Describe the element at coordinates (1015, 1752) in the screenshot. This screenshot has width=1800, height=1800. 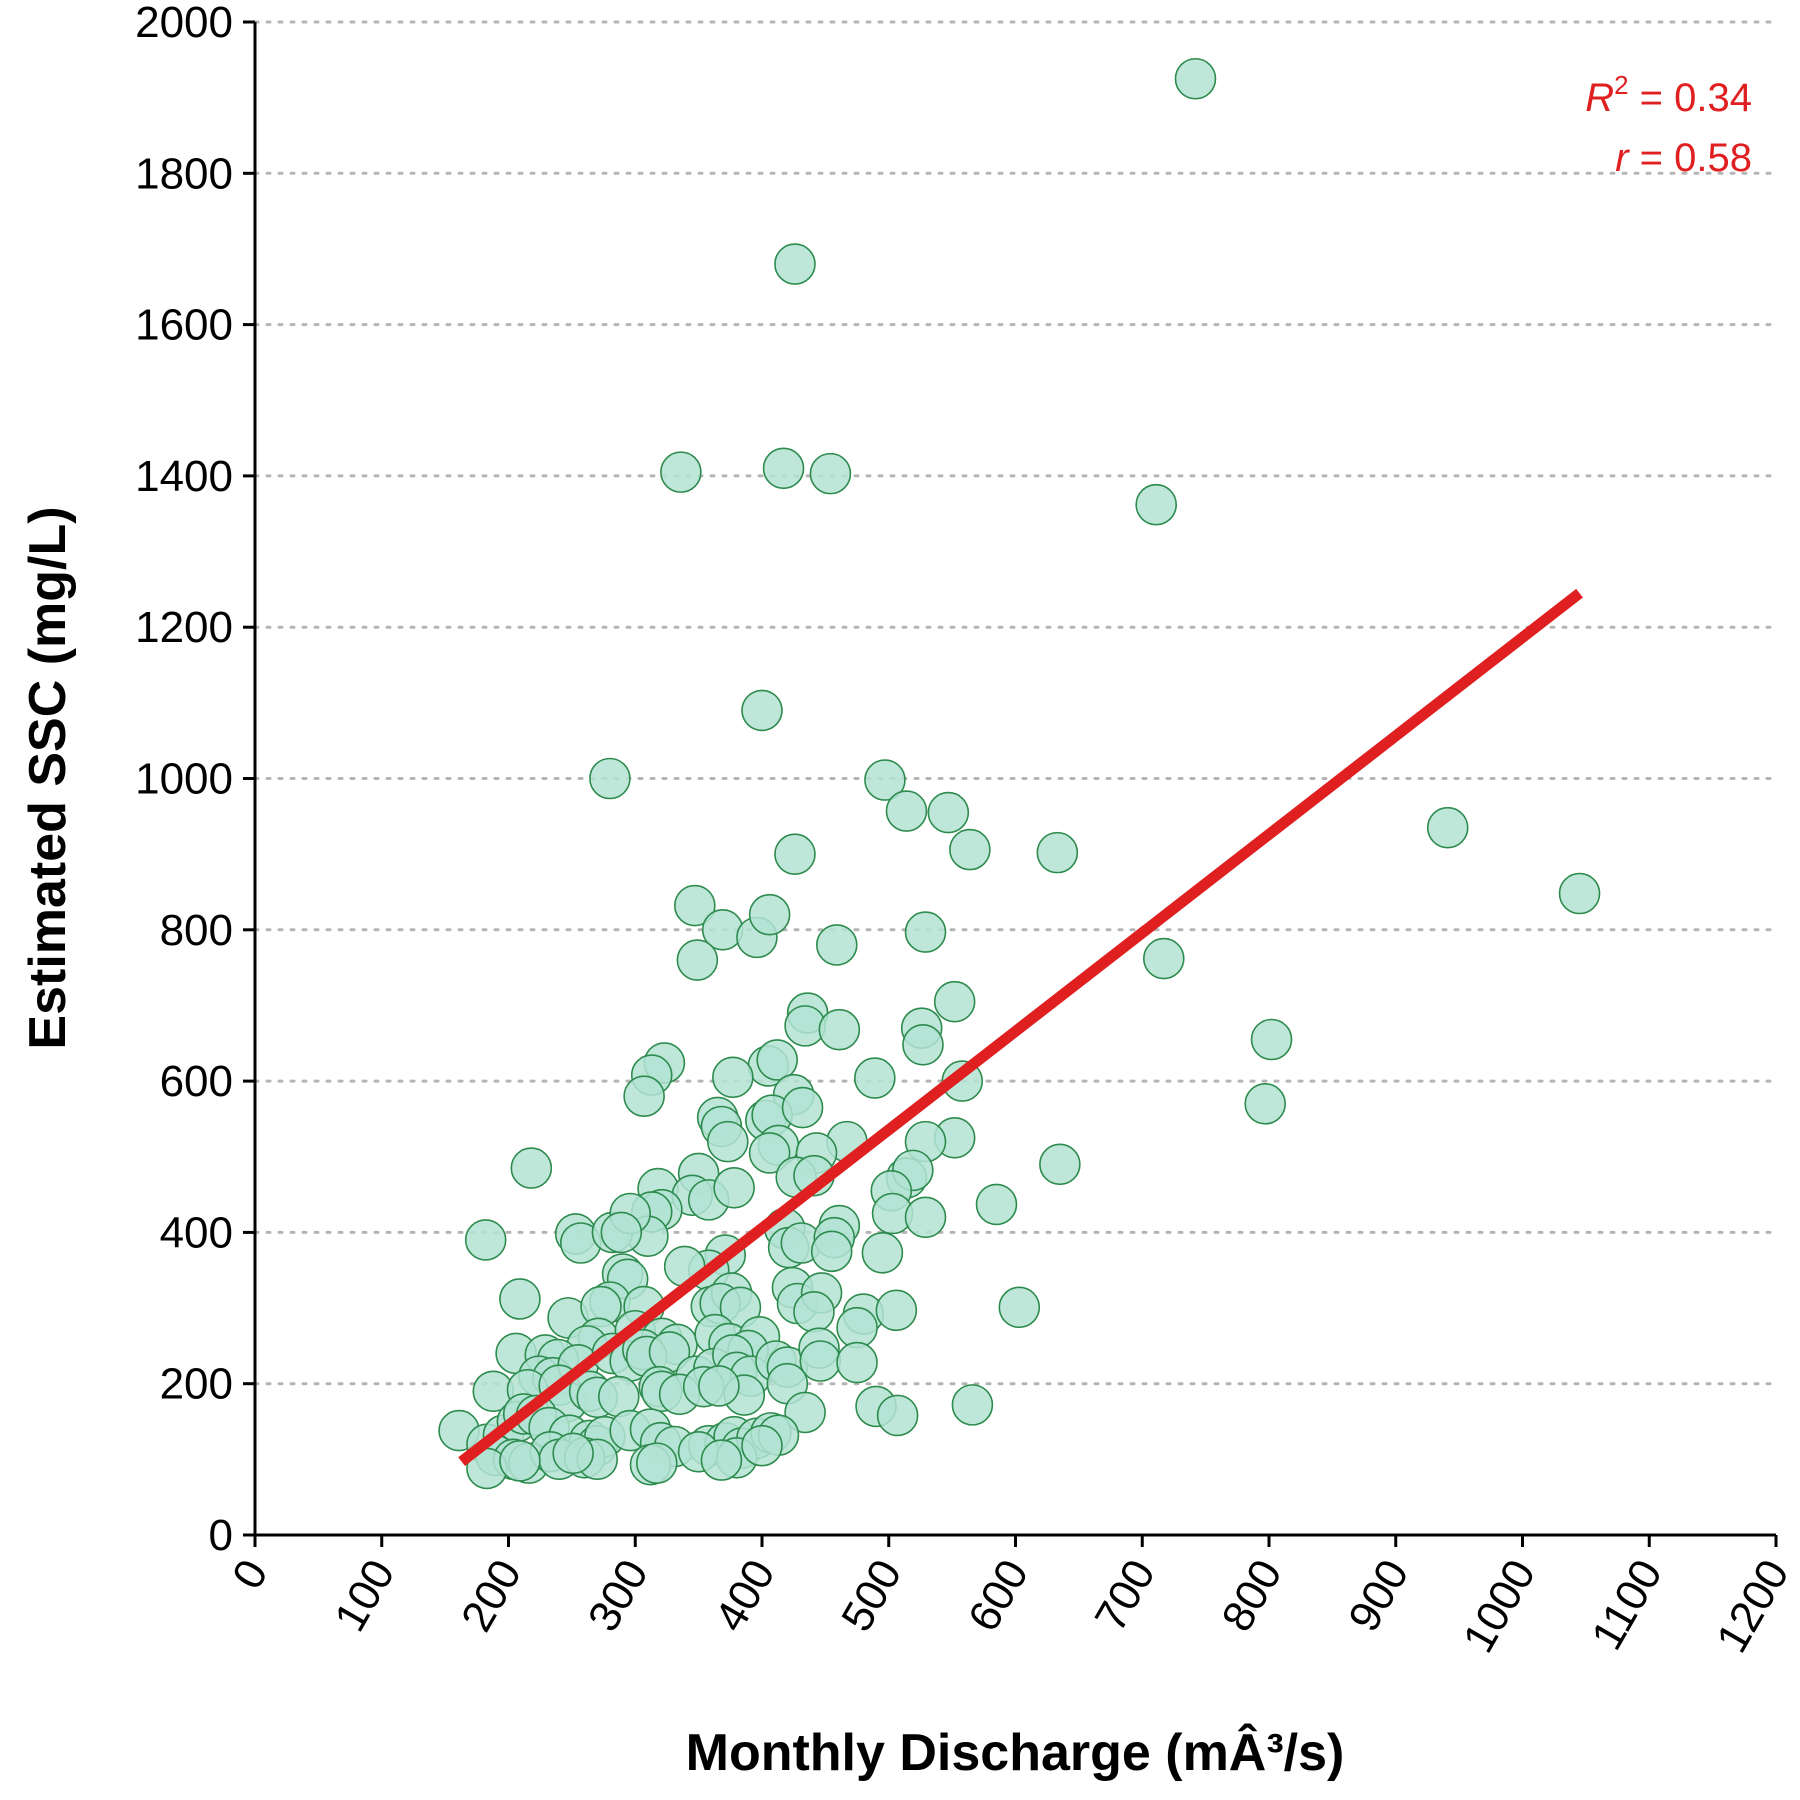
I see `x-axis-title: Monthly Discharge (mÂ³/s)` at that location.